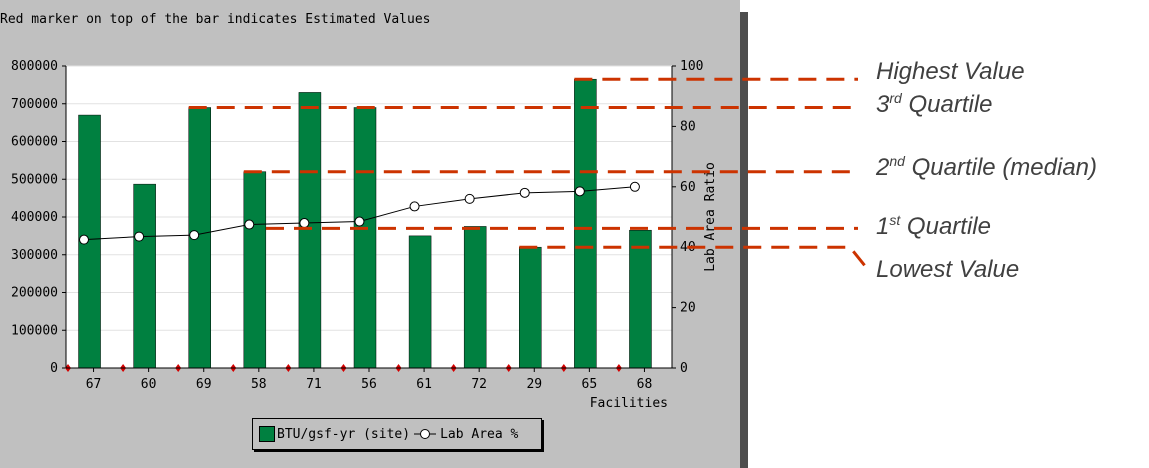  I want to click on y-tick-label: 200000, so click(34, 293).